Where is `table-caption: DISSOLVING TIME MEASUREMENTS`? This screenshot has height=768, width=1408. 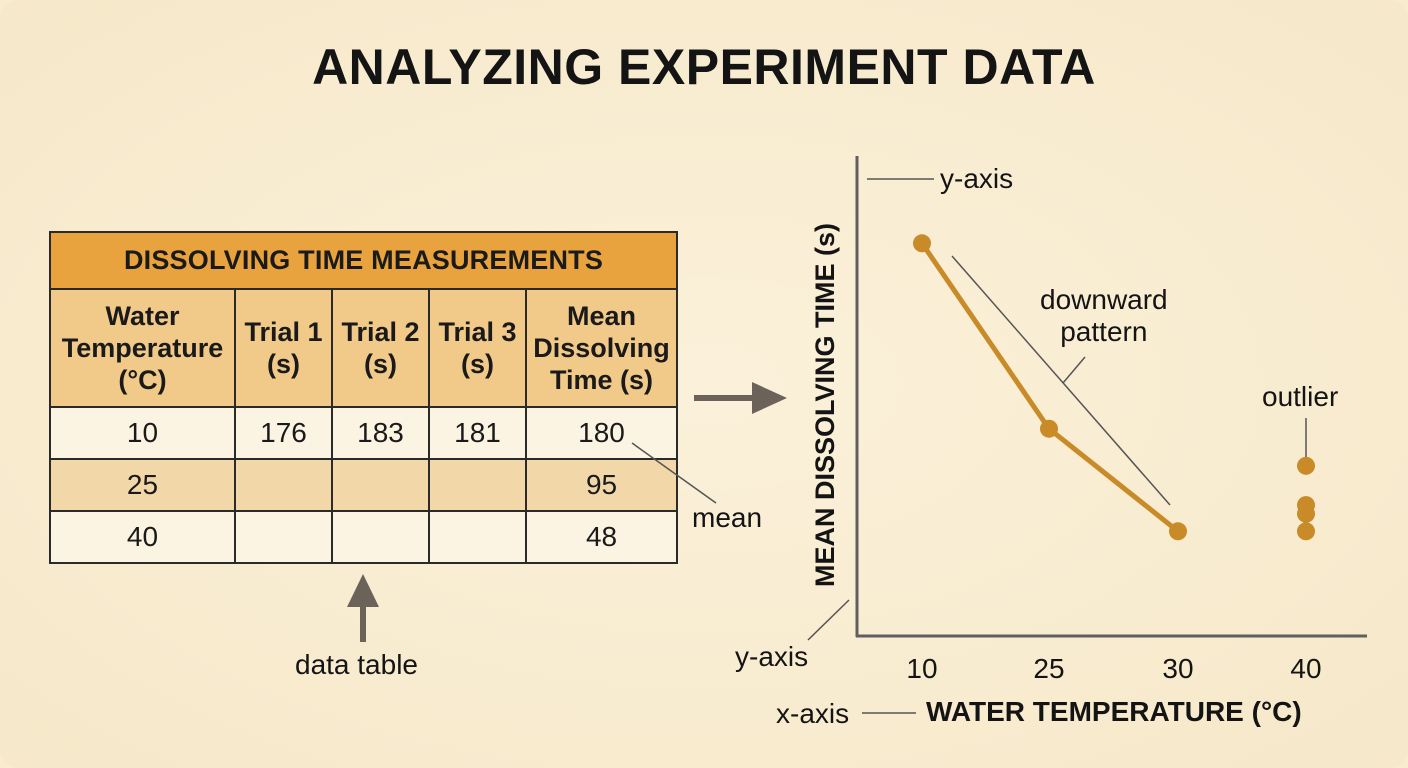 table-caption: DISSOLVING TIME MEASUREMENTS is located at coordinates (363, 260).